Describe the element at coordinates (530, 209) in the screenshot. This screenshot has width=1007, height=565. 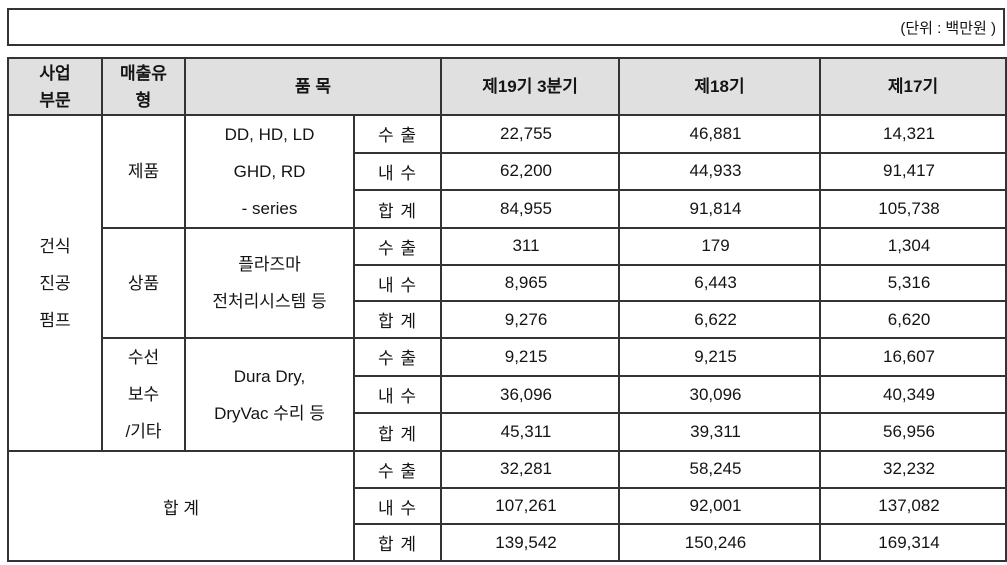
I see `value-cell: 84,955` at that location.